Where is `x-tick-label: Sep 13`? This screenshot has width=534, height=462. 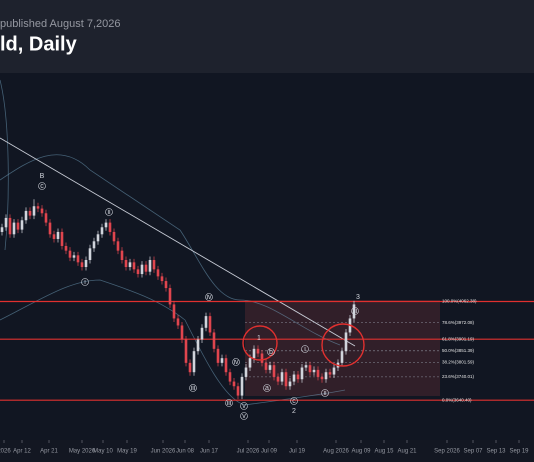 x-tick-label: Sep 13 is located at coordinates (496, 452).